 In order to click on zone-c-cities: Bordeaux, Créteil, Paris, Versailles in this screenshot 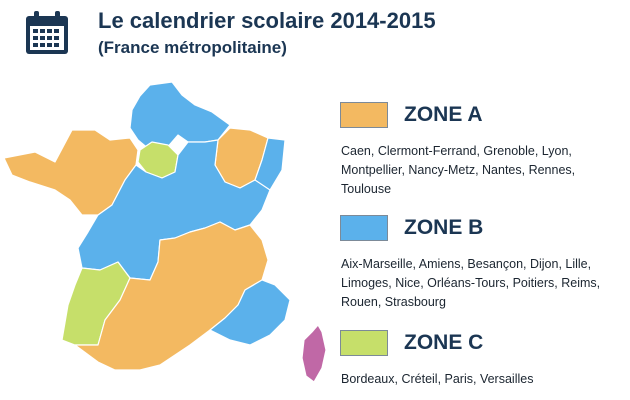, I will do `click(437, 379)`.